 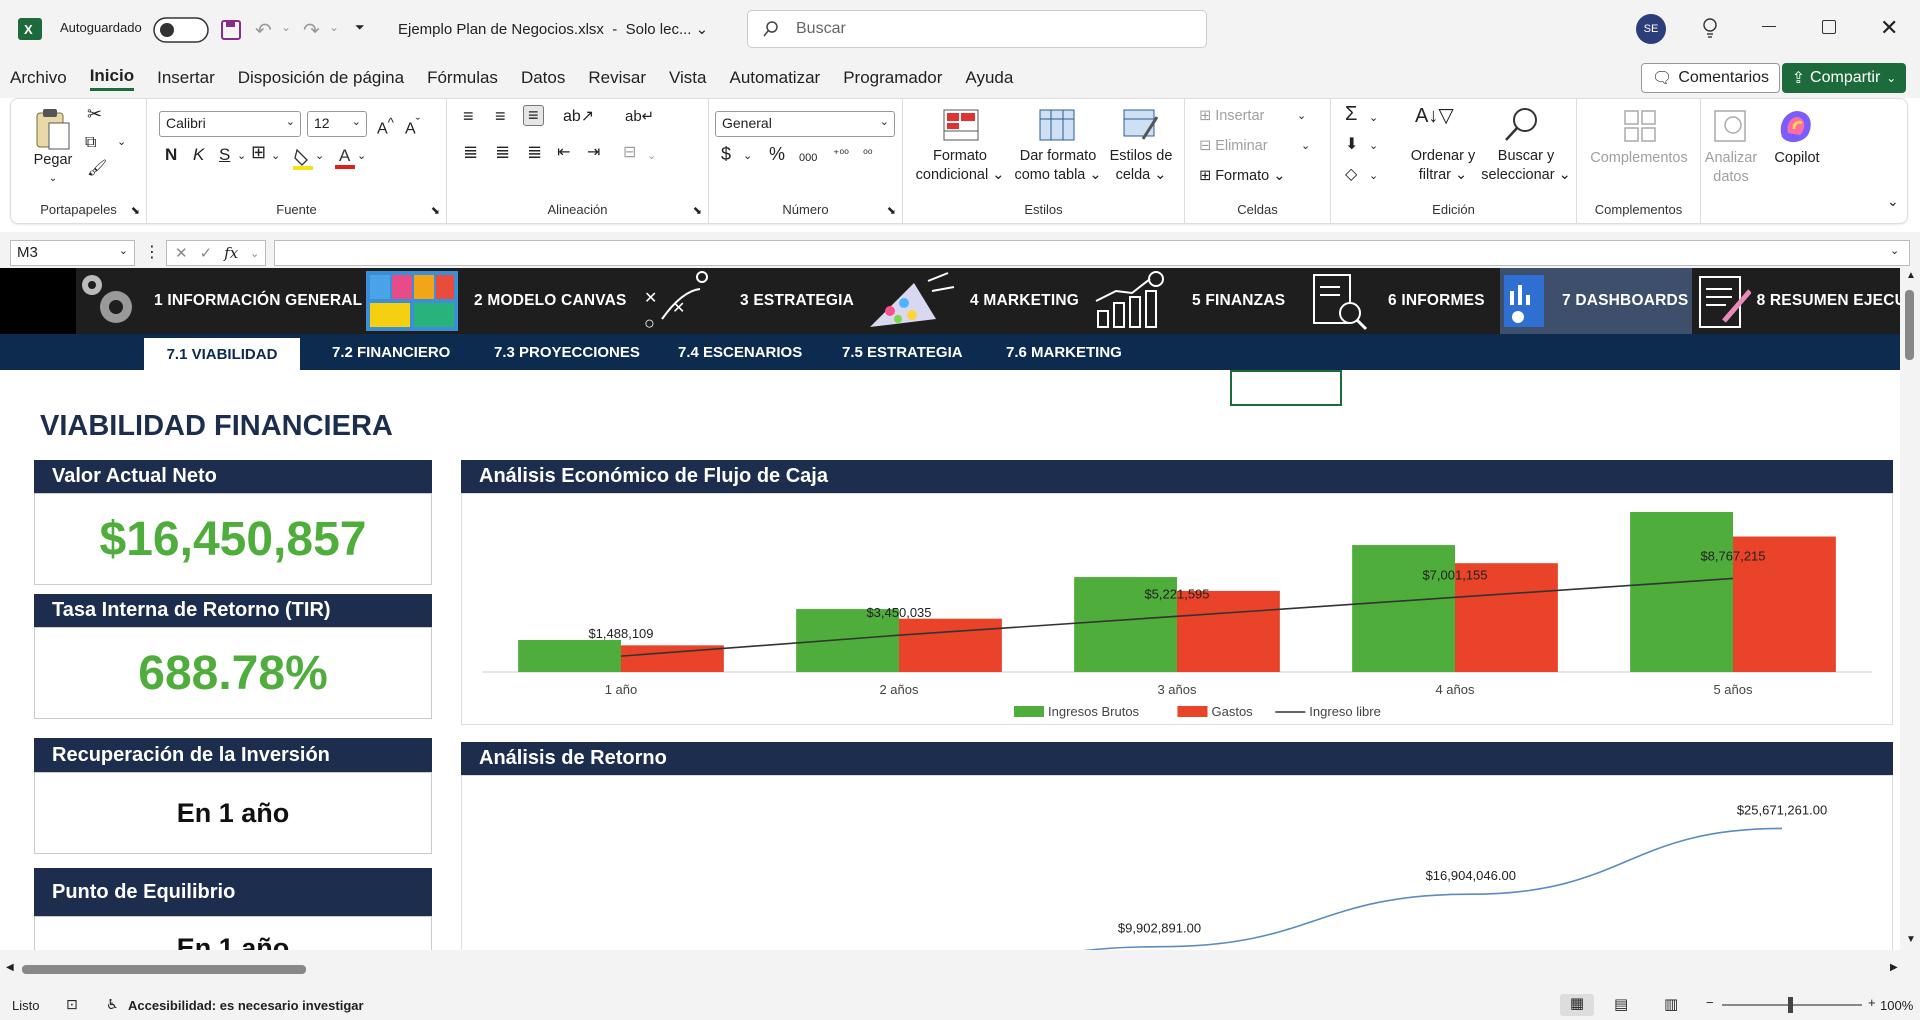 I want to click on bold-button: N, so click(x=171, y=154).